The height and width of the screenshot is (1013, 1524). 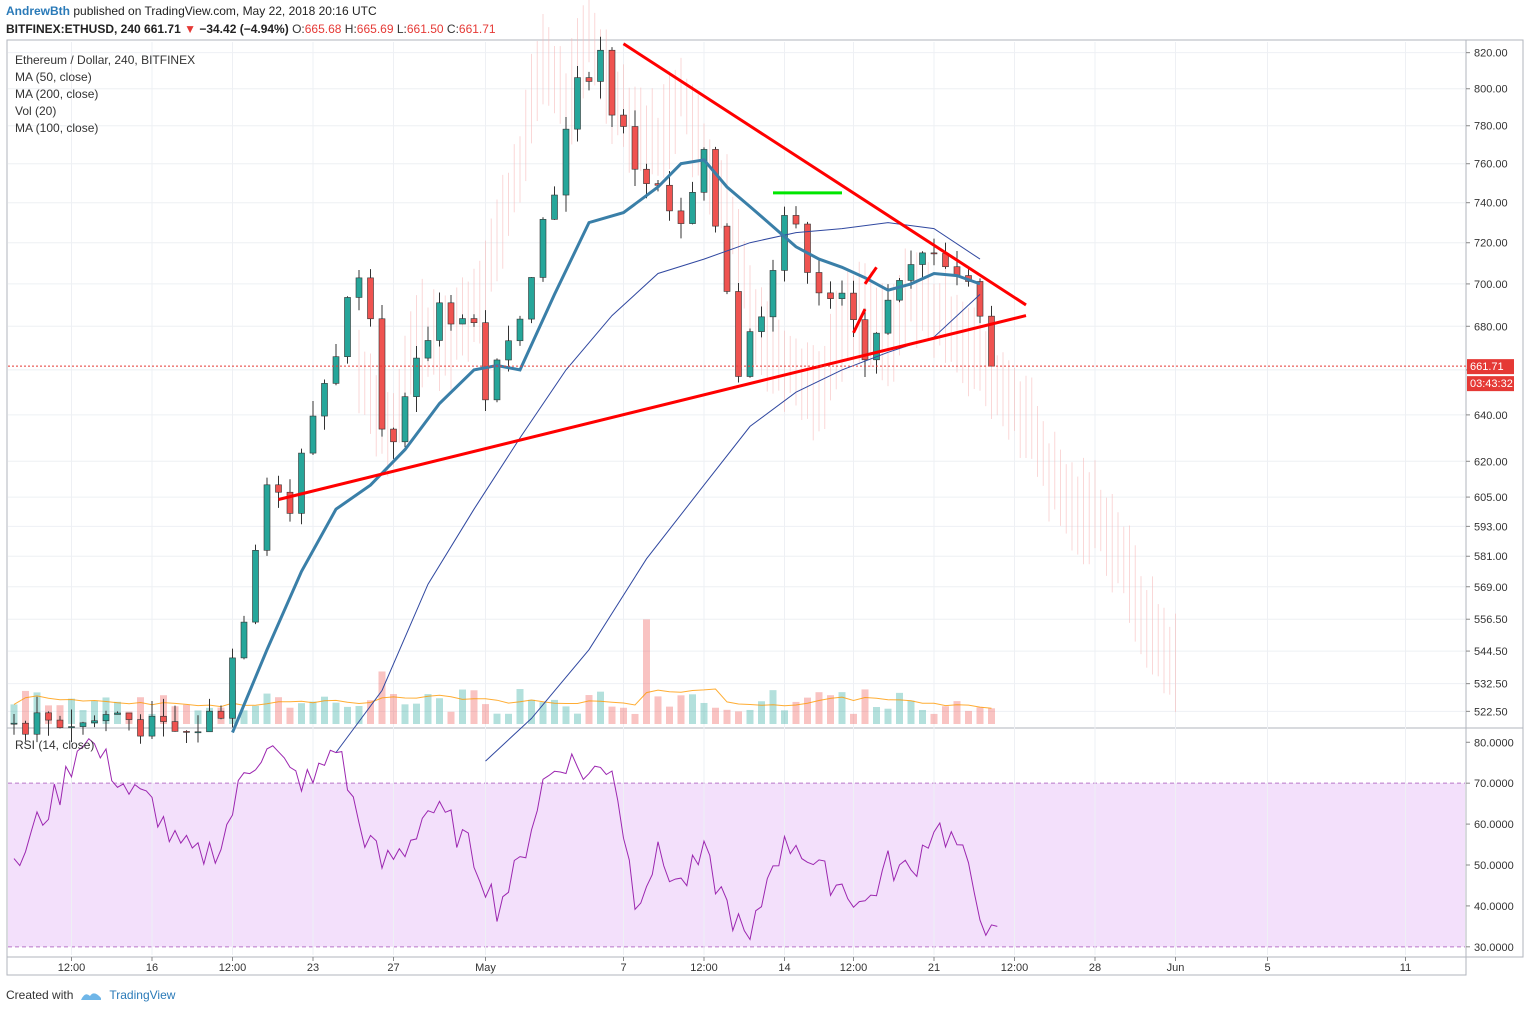 I want to click on legend-rsi: RSI (14, close), so click(x=54, y=745).